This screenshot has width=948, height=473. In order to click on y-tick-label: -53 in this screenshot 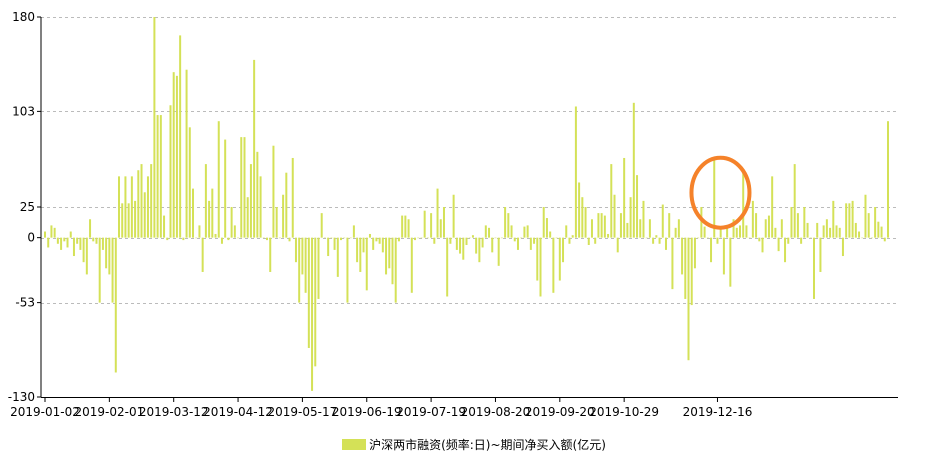, I will do `click(25, 303)`.